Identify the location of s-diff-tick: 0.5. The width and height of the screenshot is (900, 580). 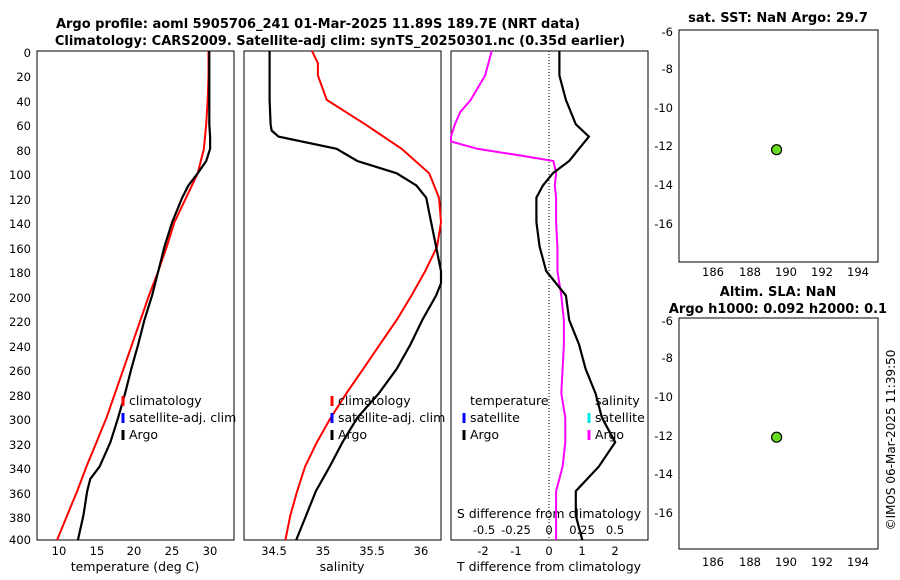
(615, 530).